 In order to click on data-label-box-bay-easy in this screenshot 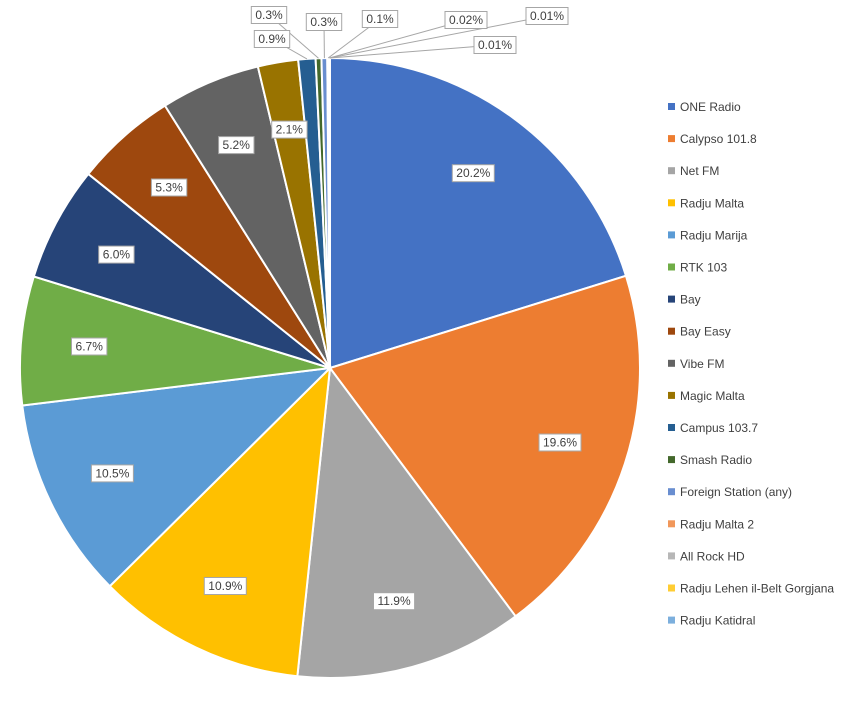, I will do `click(169, 187)`.